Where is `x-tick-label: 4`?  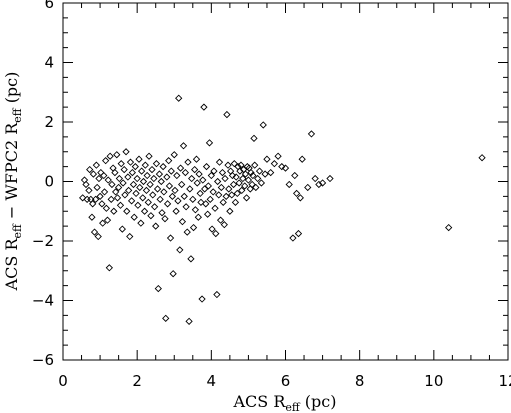 x-tick-label: 4 is located at coordinates (212, 381).